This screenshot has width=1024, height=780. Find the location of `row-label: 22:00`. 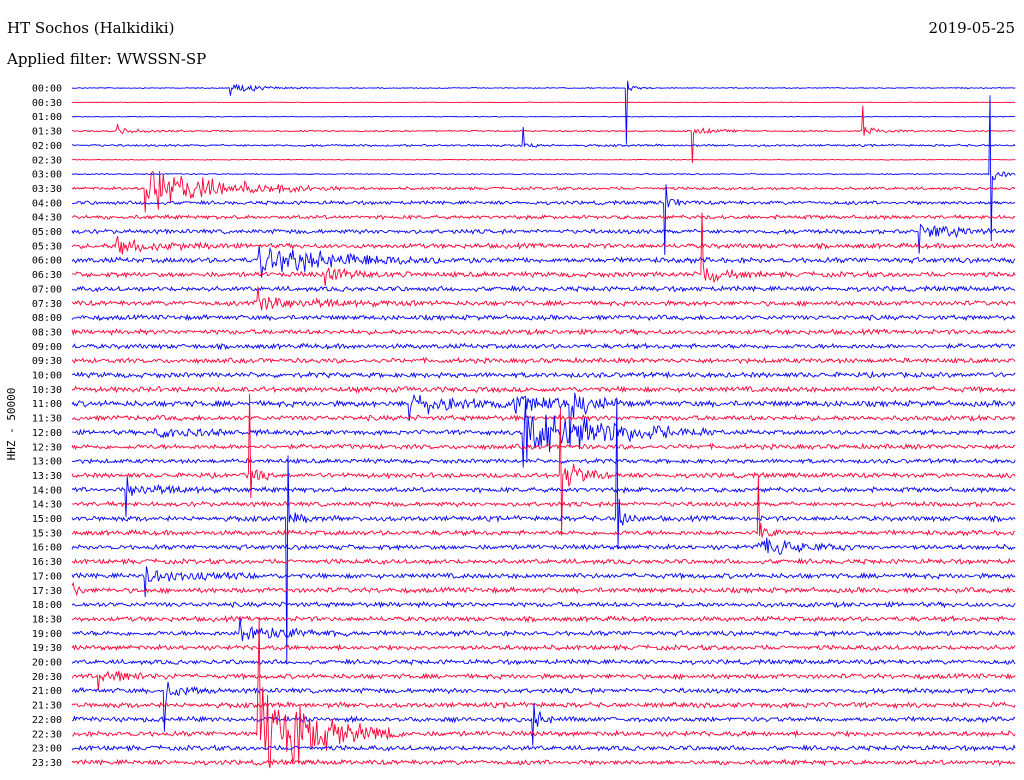

row-label: 22:00 is located at coordinates (47, 720).